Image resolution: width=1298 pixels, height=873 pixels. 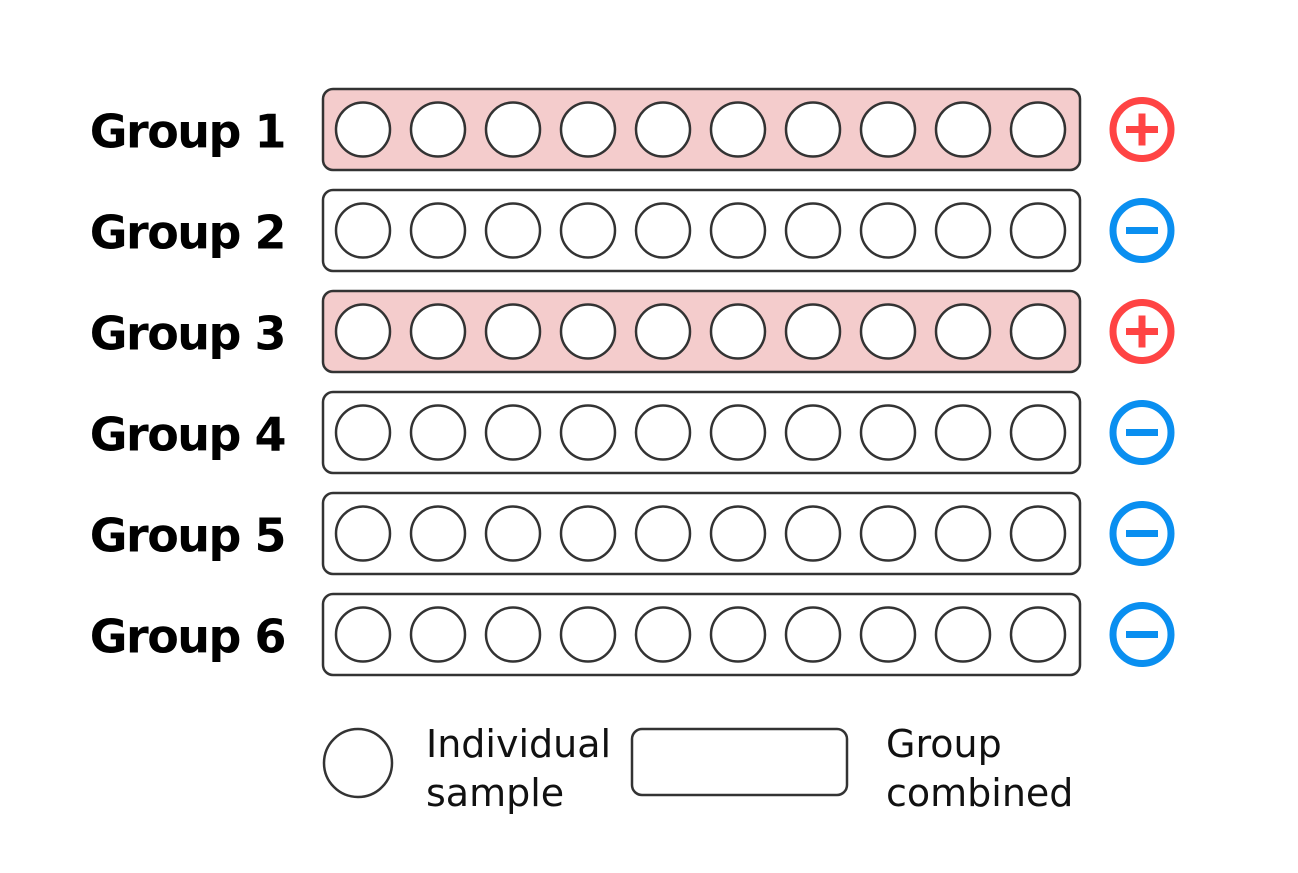 What do you see at coordinates (187, 233) in the screenshot?
I see `group-label: Group 2` at bounding box center [187, 233].